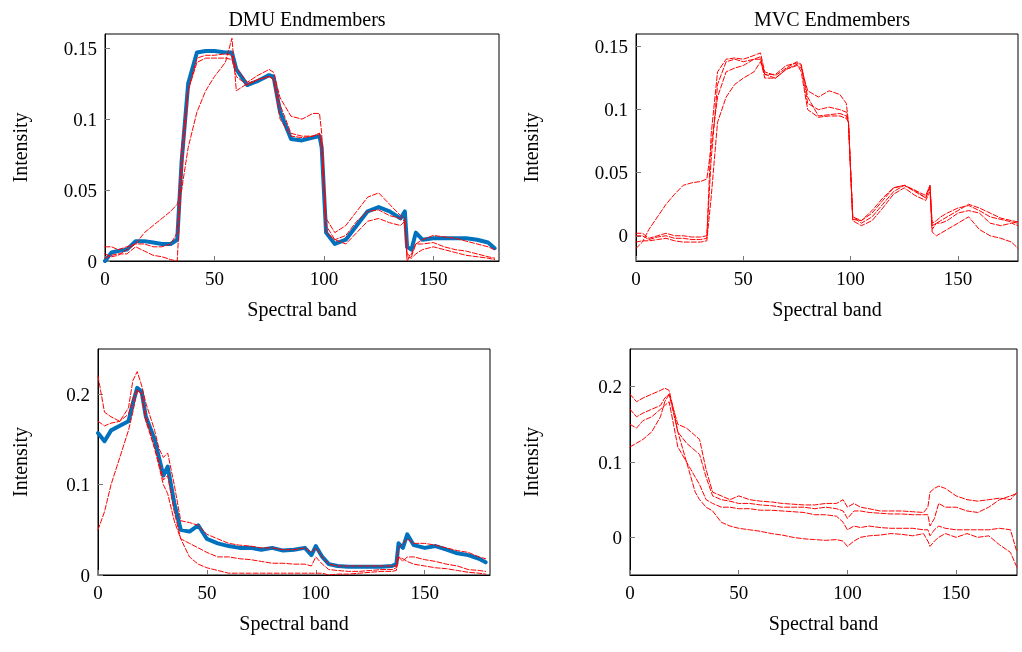  What do you see at coordinates (307, 19) in the screenshot?
I see `chart-title: DMU Endmembers` at bounding box center [307, 19].